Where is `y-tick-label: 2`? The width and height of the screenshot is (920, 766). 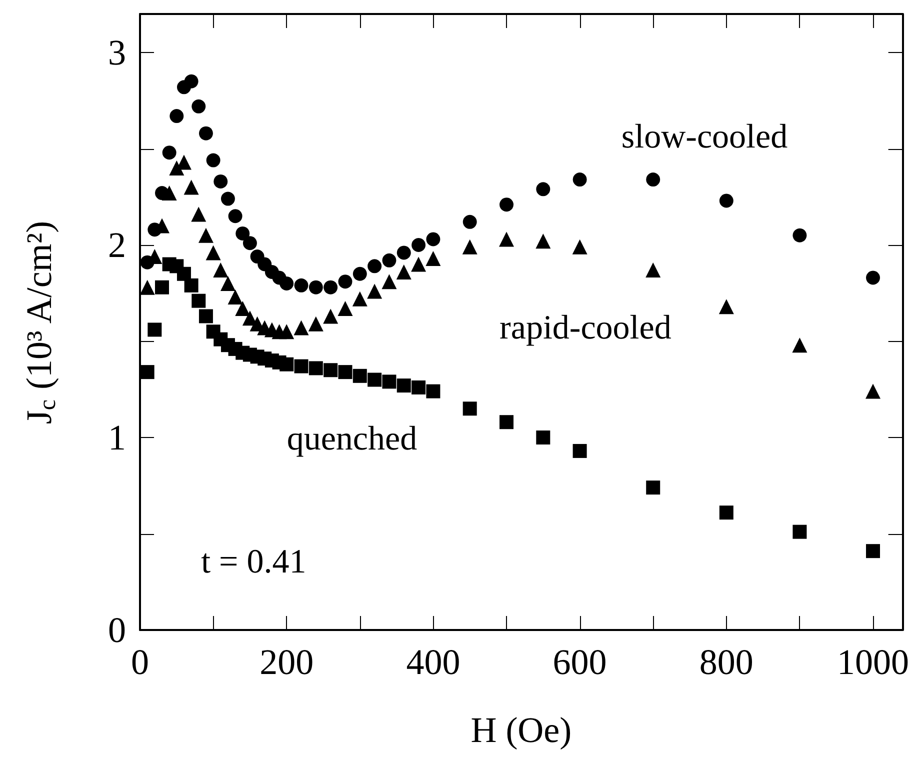 y-tick-label: 2 is located at coordinates (117, 245).